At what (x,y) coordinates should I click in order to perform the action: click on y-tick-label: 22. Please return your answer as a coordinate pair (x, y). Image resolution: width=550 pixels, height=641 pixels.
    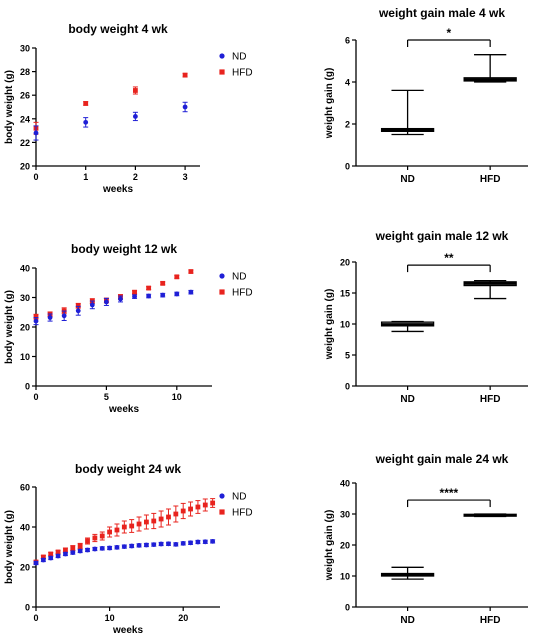
    Looking at the image, I should click on (25, 143).